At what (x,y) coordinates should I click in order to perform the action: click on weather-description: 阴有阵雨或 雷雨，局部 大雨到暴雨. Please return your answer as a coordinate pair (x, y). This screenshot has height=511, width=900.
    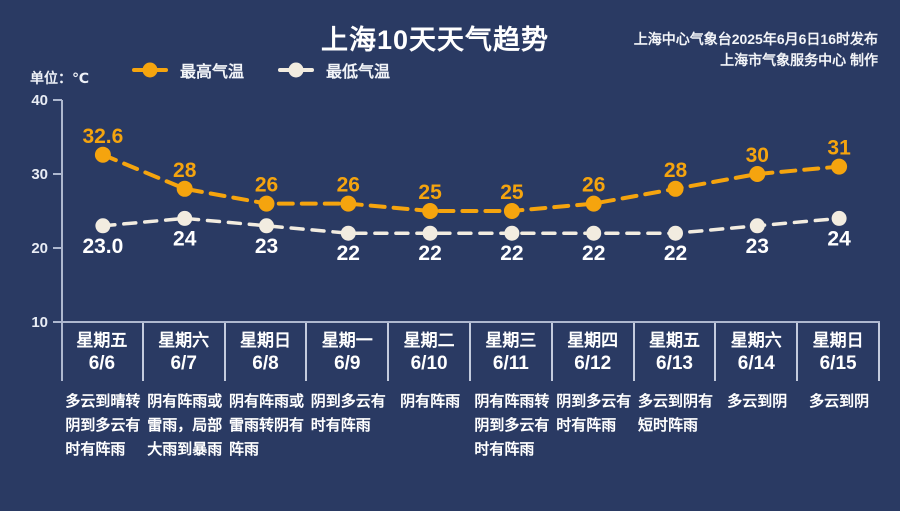
    Looking at the image, I should click on (185, 425).